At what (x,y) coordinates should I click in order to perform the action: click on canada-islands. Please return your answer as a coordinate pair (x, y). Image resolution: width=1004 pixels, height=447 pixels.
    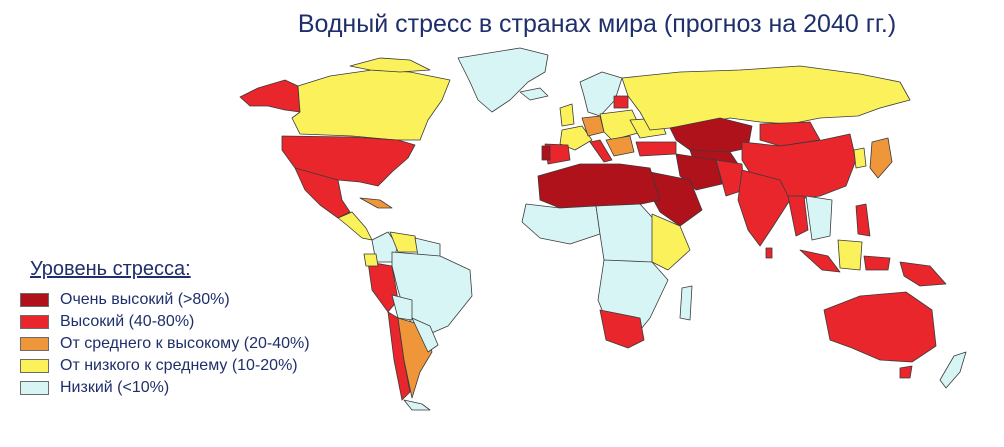
    Looking at the image, I should click on (390, 65).